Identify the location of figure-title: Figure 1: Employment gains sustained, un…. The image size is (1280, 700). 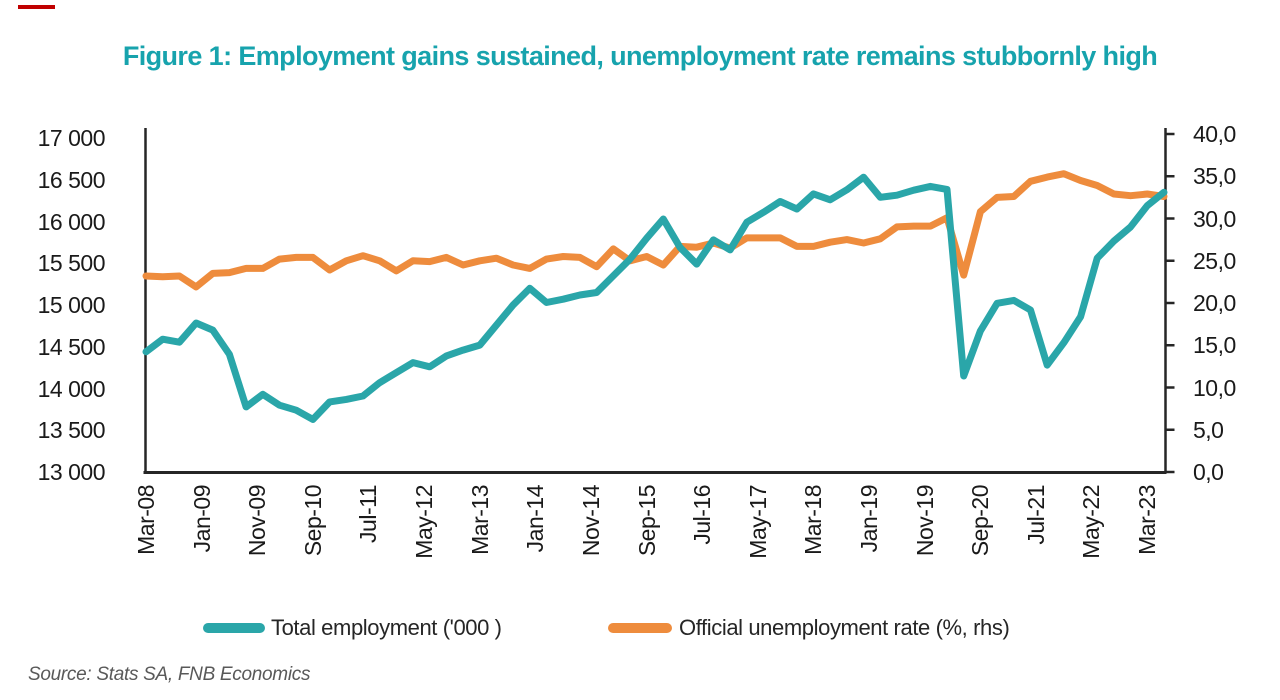
(640, 56).